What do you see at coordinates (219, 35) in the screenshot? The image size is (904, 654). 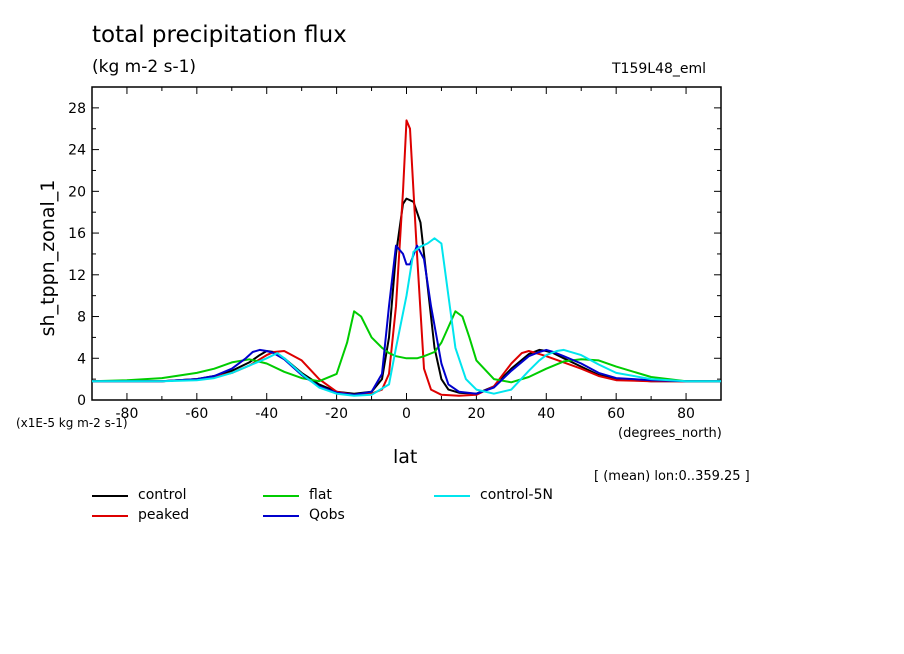 I see `chart-title: total precipitation flux` at bounding box center [219, 35].